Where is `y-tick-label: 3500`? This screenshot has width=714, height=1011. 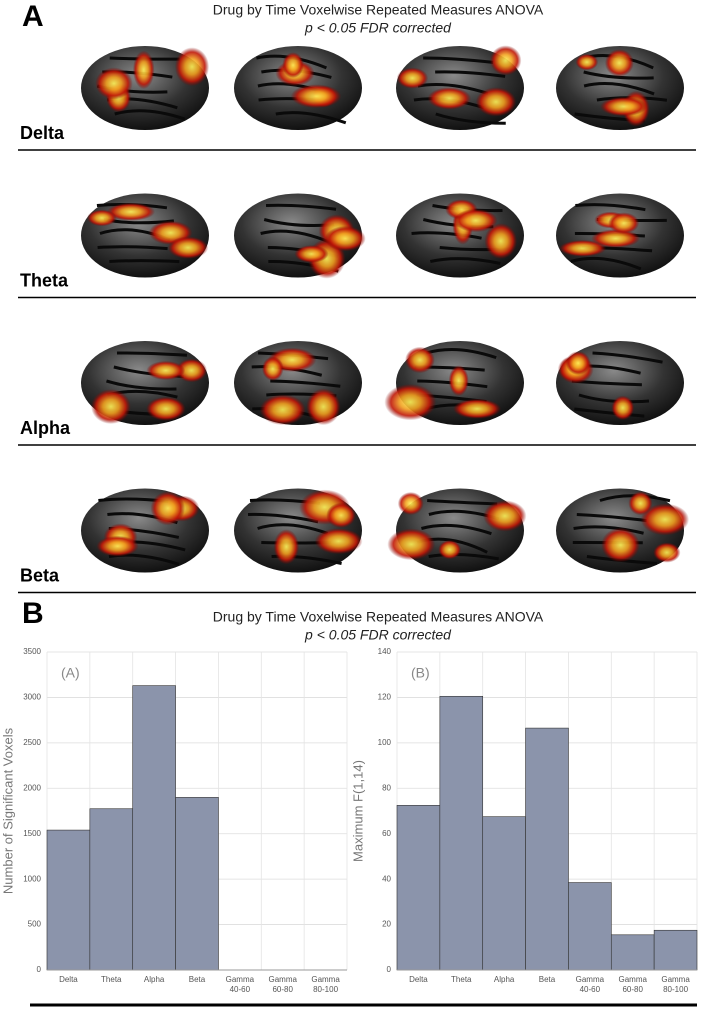 y-tick-label: 3500 is located at coordinates (32, 651).